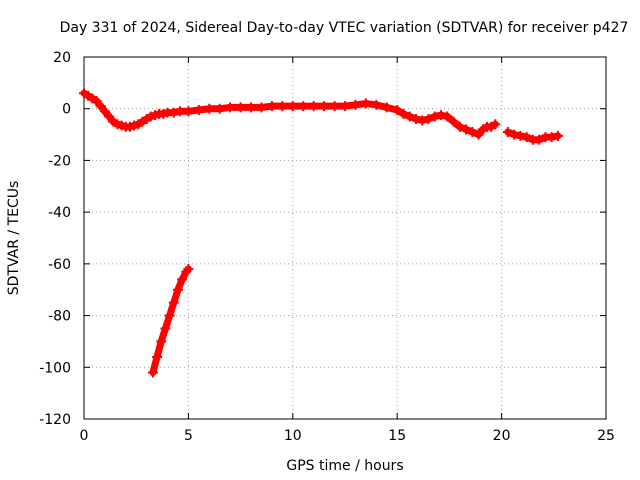  I want to click on y-tick-label: -80, so click(59, 317).